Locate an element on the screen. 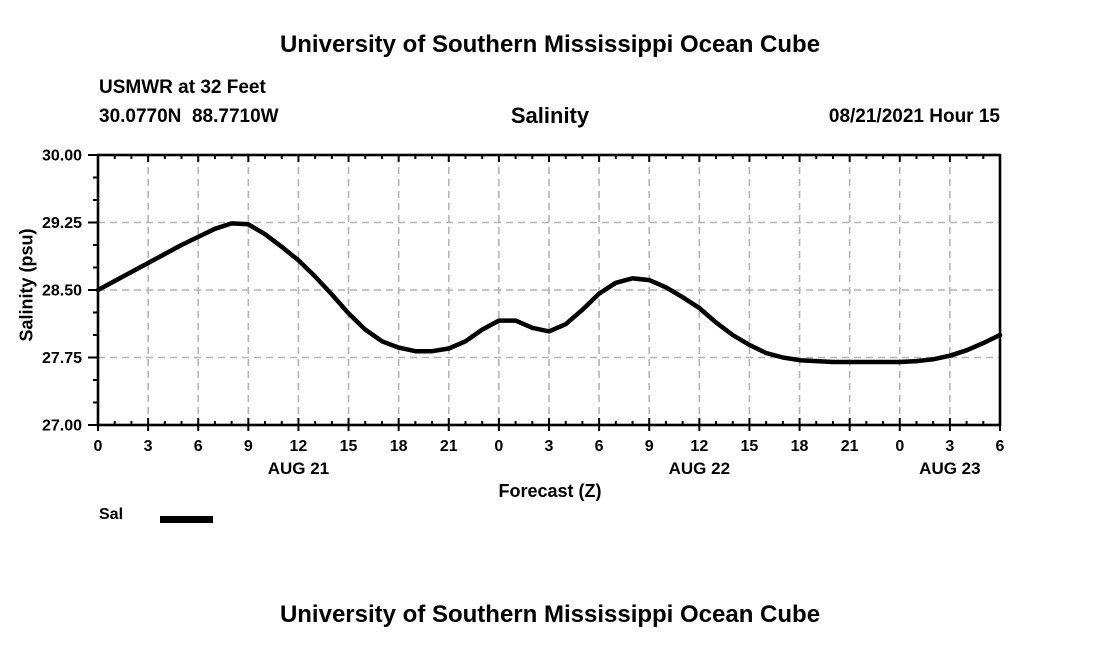  y-tick-label: 29.25 is located at coordinates (62, 223).